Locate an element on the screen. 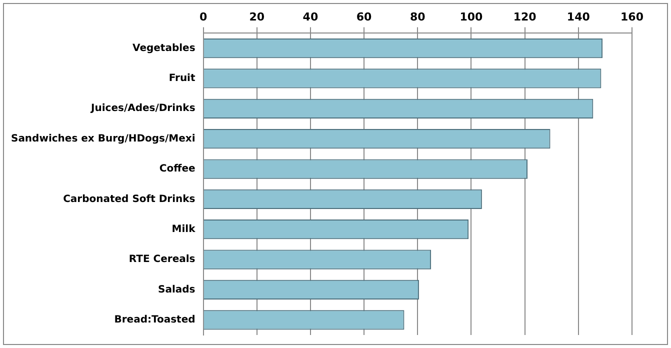  x-tick-label: 0 is located at coordinates (203, 17).